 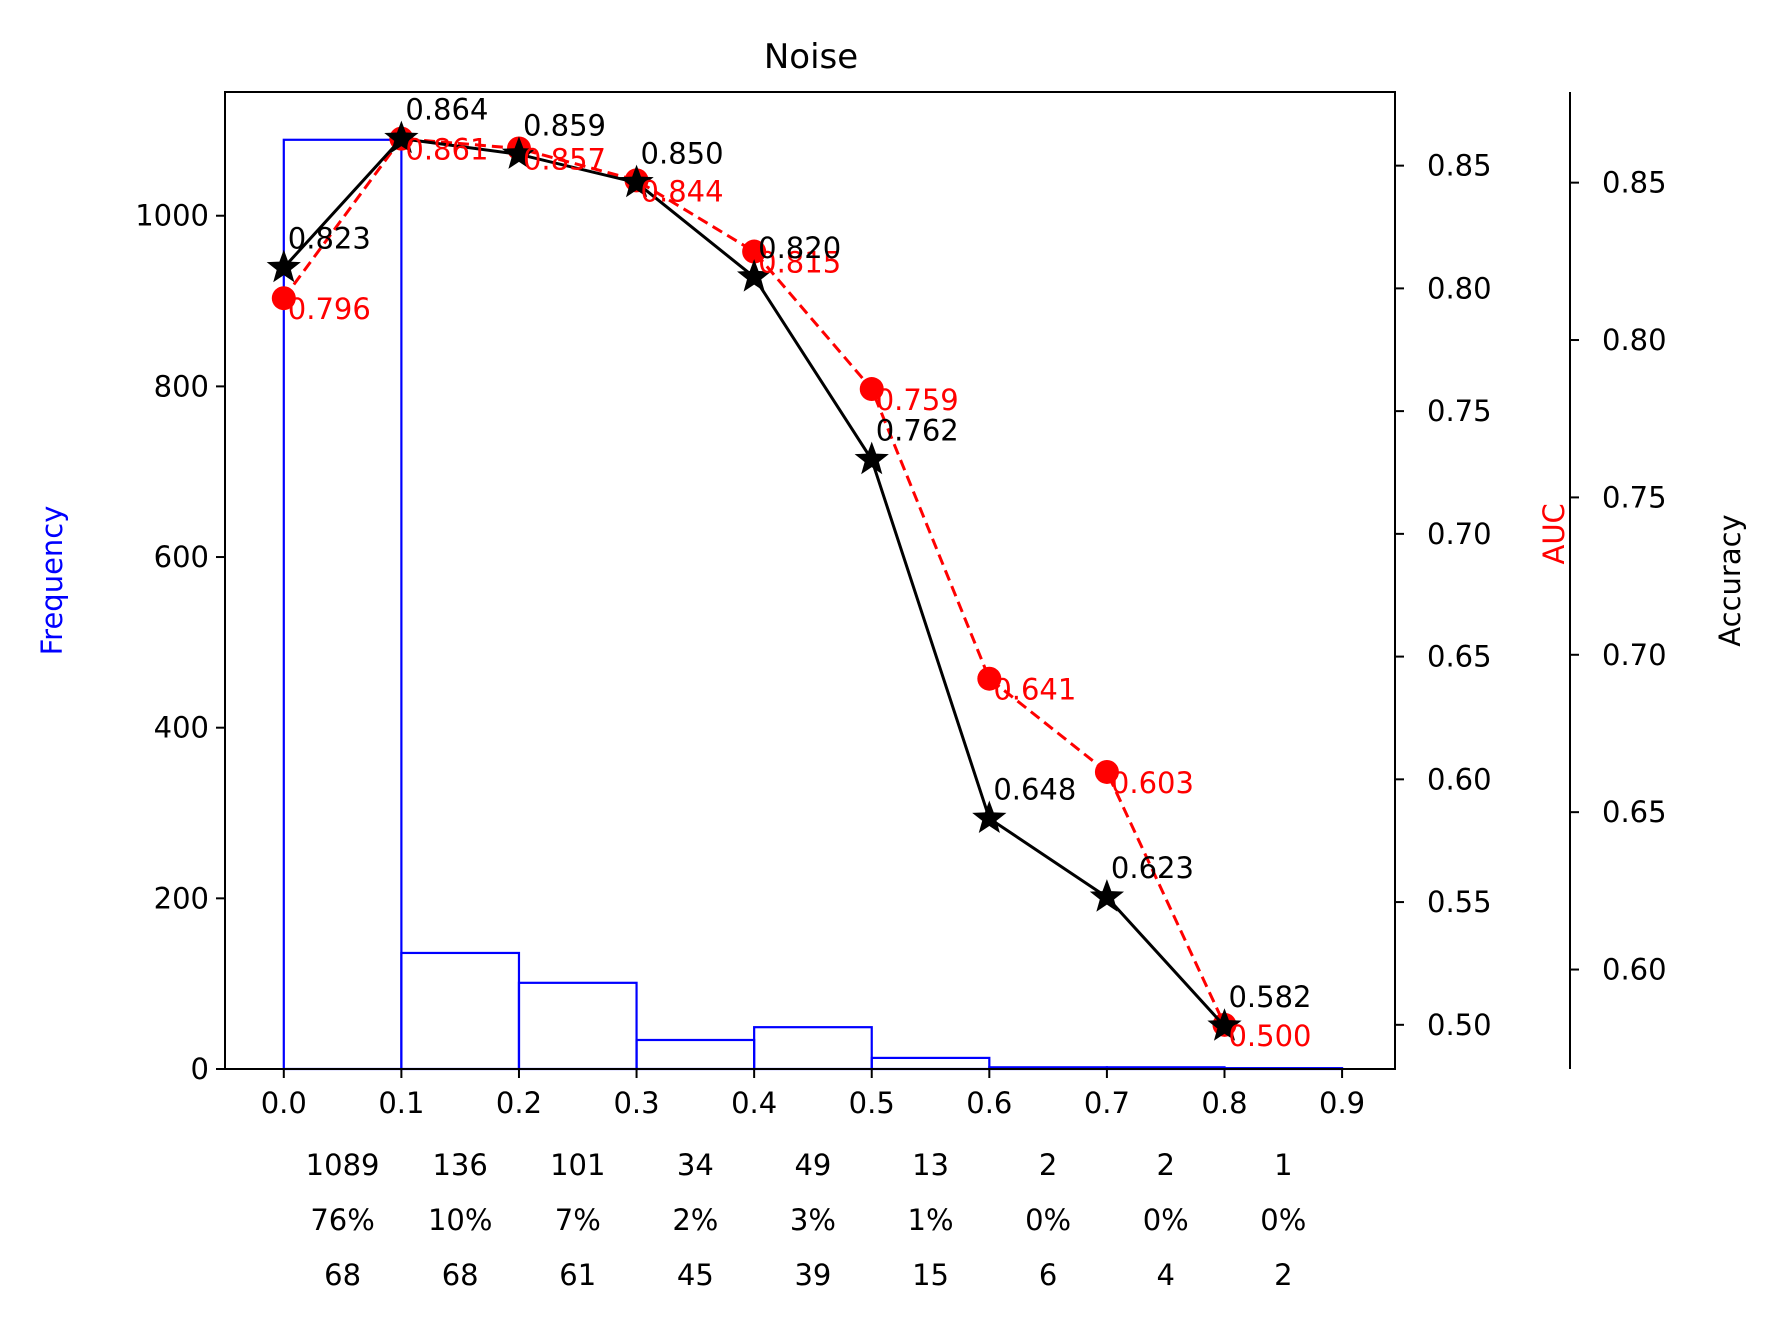 What do you see at coordinates (1634, 340) in the screenshot?
I see `accuracy-tick-label-4: 0.80` at bounding box center [1634, 340].